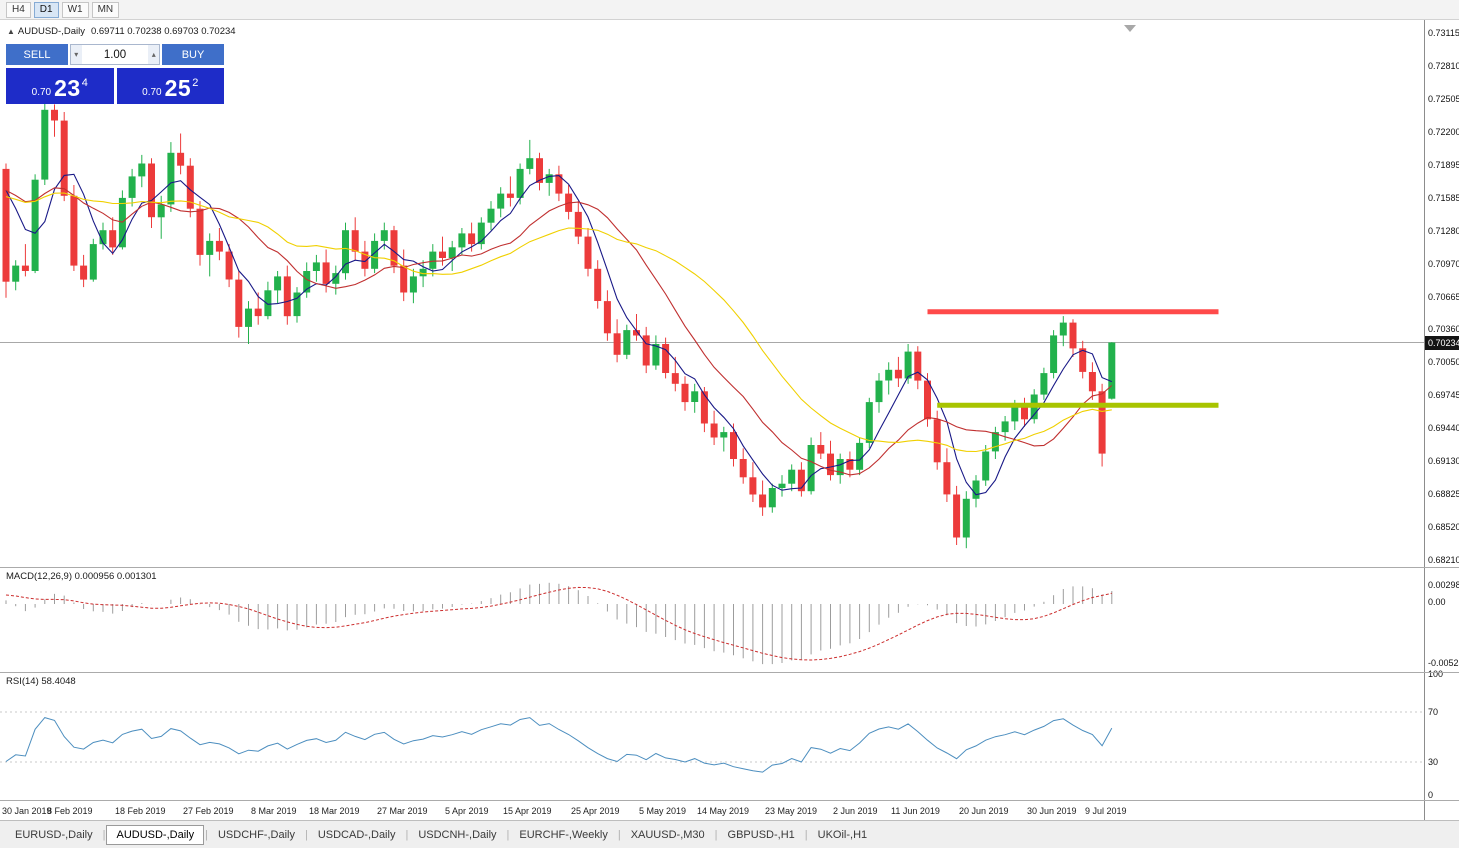  Describe the element at coordinates (152, 92) in the screenshot. I see `buy-price-prefix: 0.70` at that location.